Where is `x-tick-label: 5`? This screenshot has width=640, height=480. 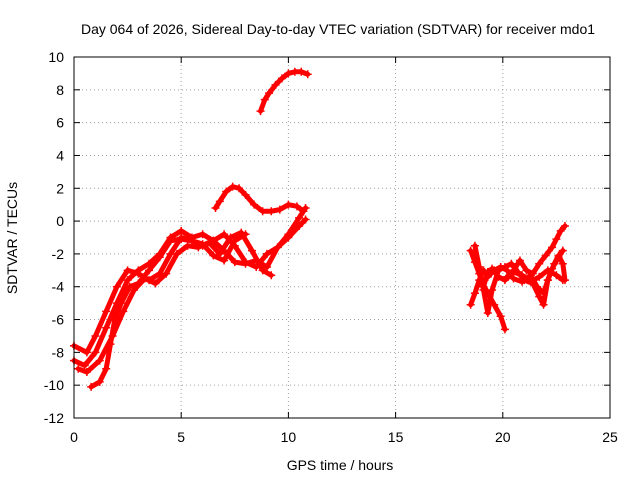 x-tick-label: 5 is located at coordinates (181, 437).